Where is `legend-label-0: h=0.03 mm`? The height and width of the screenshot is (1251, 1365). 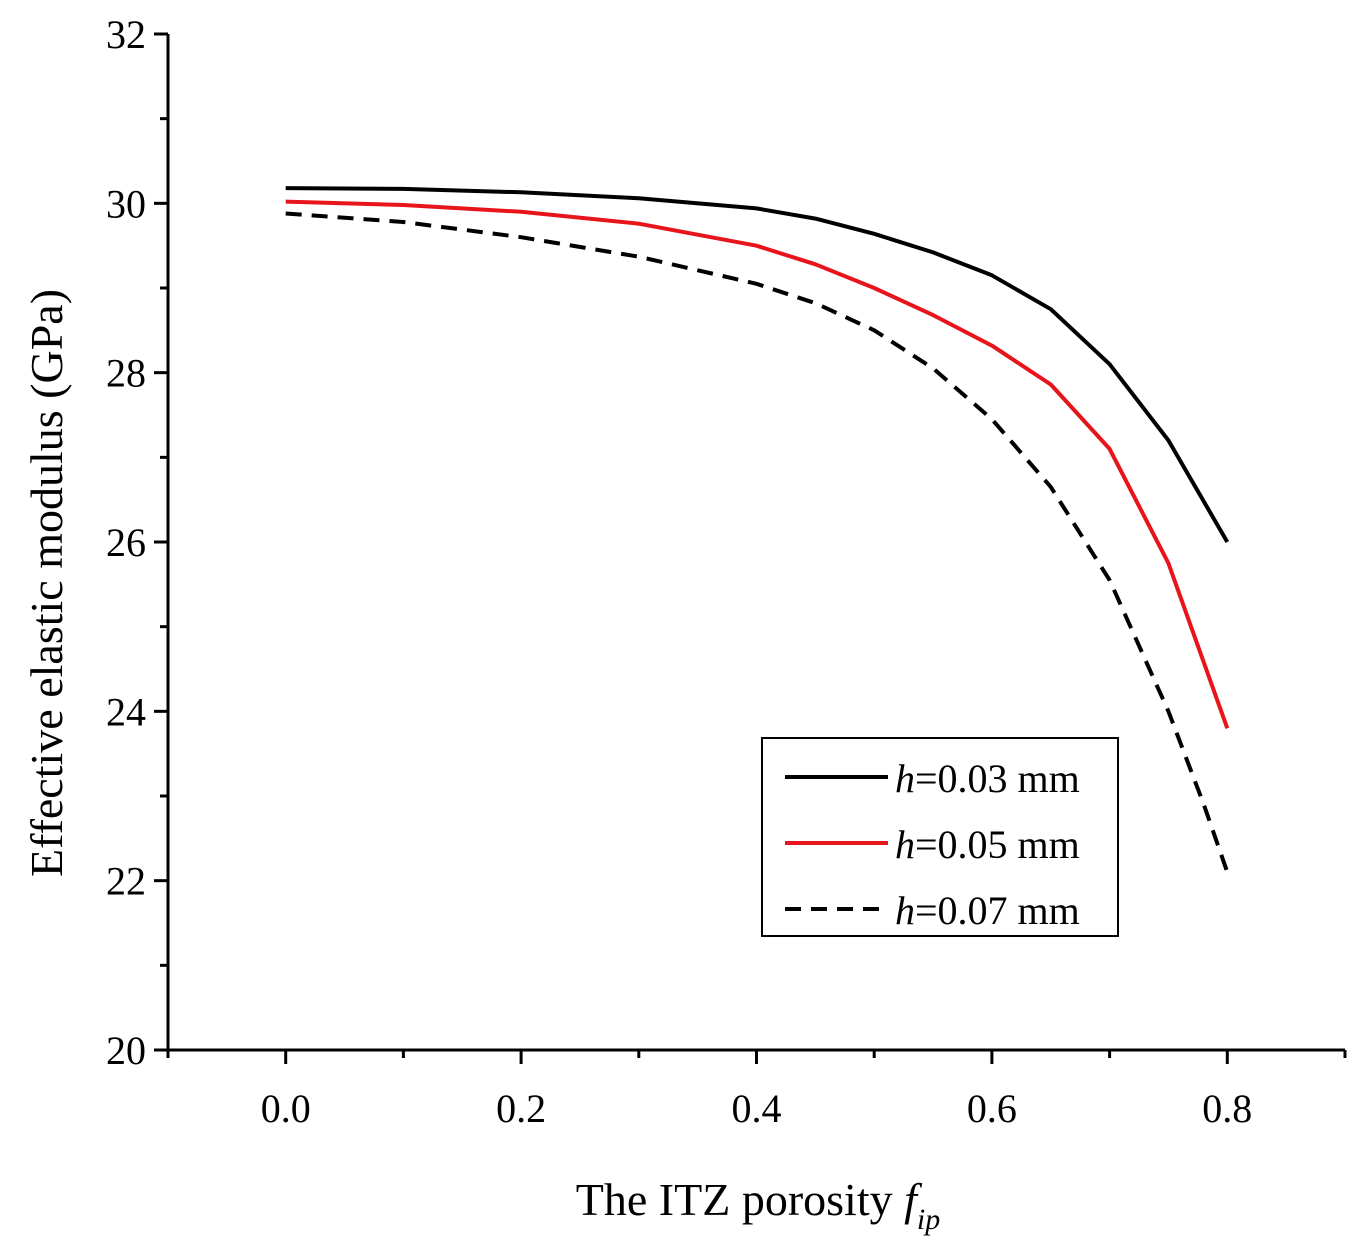
legend-label-0: h=0.03 mm is located at coordinates (987, 778).